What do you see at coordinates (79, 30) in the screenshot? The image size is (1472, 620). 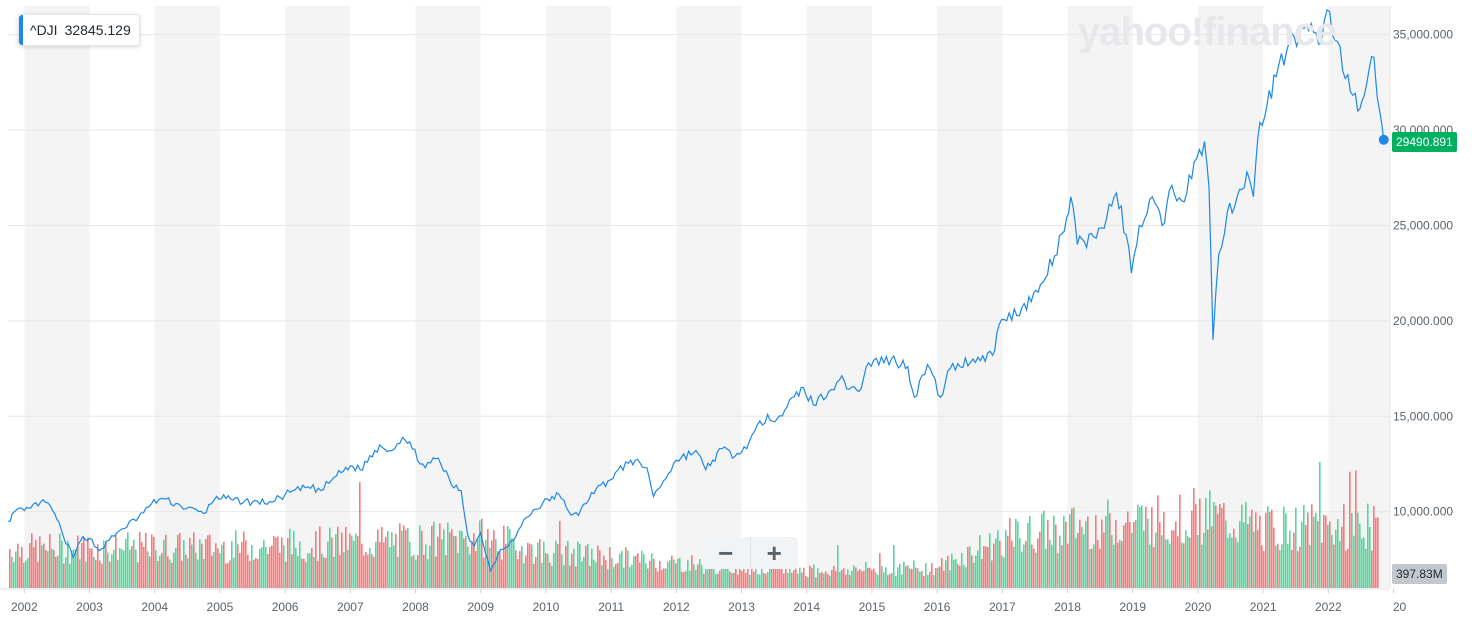 I see `symbol-tooltip: ^DJI 32845.129` at bounding box center [79, 30].